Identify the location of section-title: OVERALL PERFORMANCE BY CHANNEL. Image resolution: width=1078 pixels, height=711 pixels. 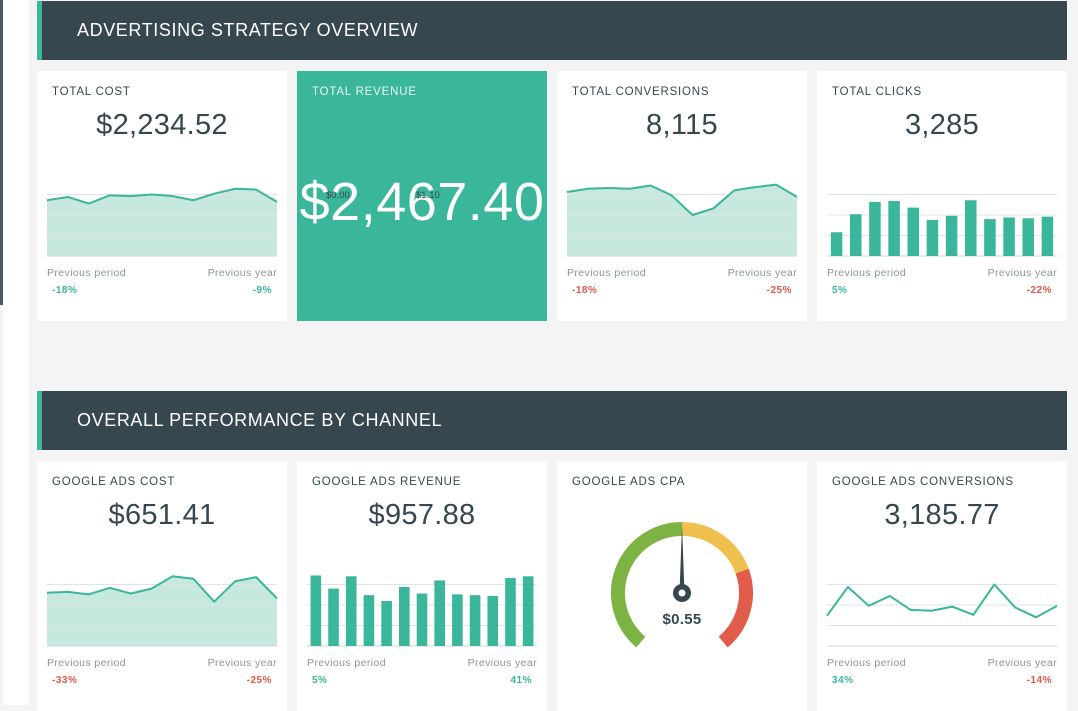
(259, 420).